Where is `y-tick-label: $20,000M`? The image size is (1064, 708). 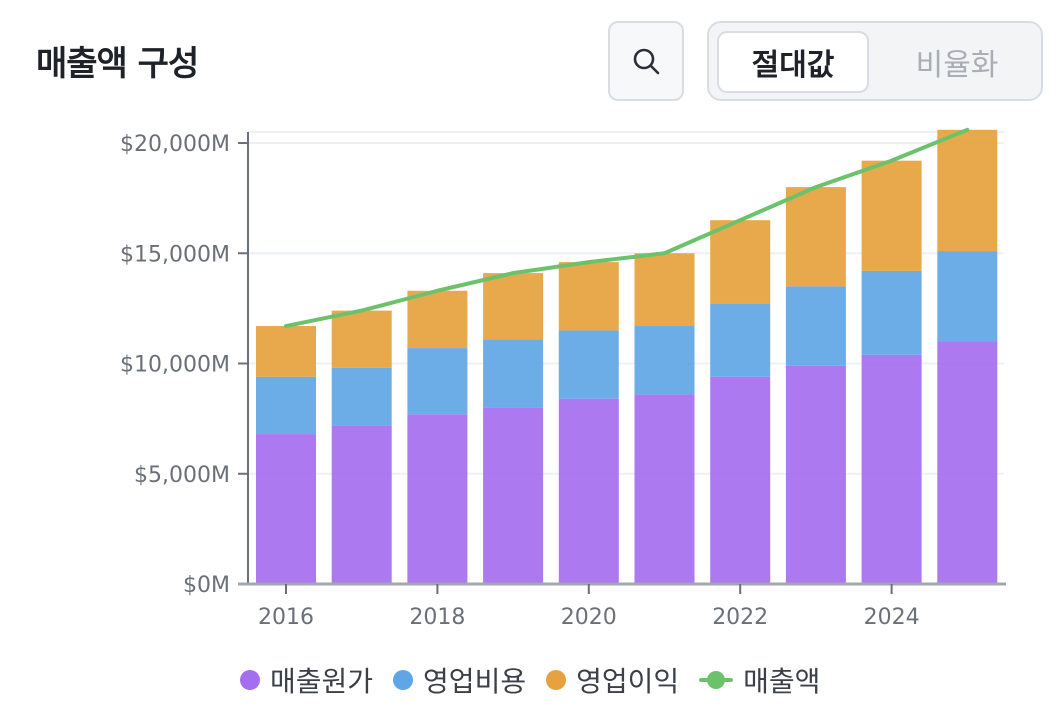
y-tick-label: $20,000M is located at coordinates (175, 144).